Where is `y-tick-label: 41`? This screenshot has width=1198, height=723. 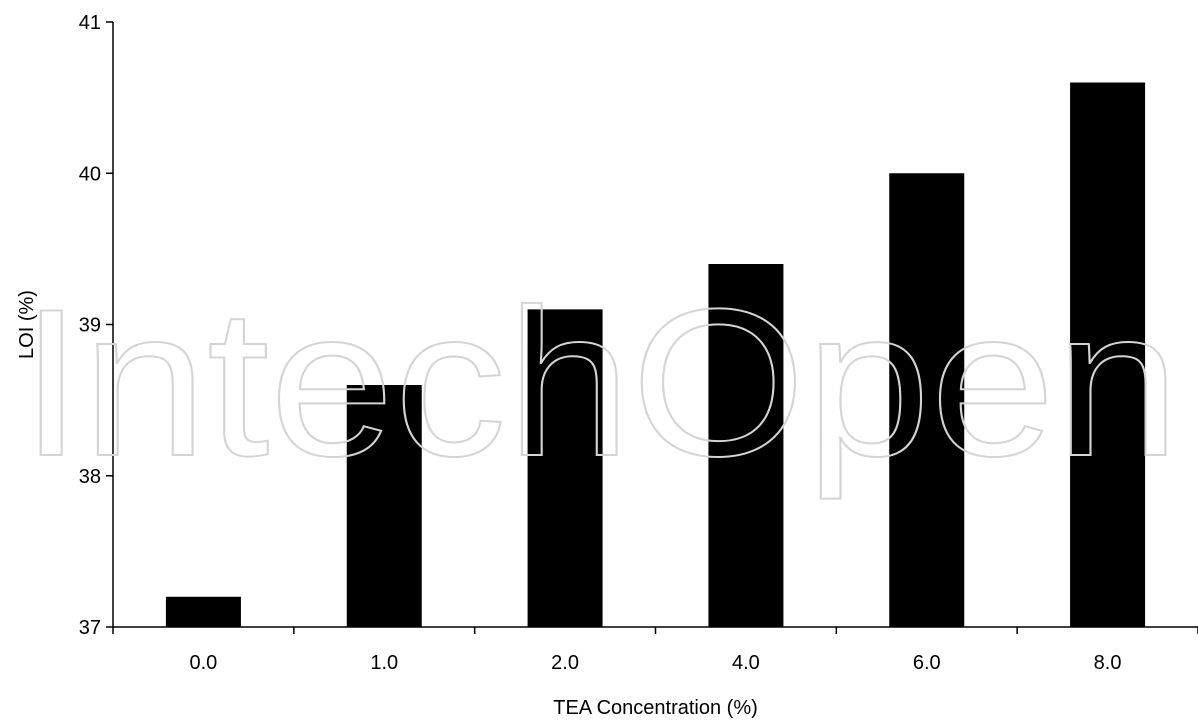 y-tick-label: 41 is located at coordinates (90, 23).